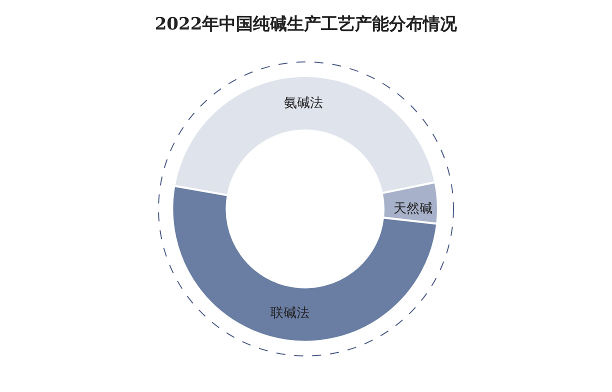 This screenshot has height=392, width=612. What do you see at coordinates (304, 103) in the screenshot?
I see `slice-label: 氨碱法` at bounding box center [304, 103].